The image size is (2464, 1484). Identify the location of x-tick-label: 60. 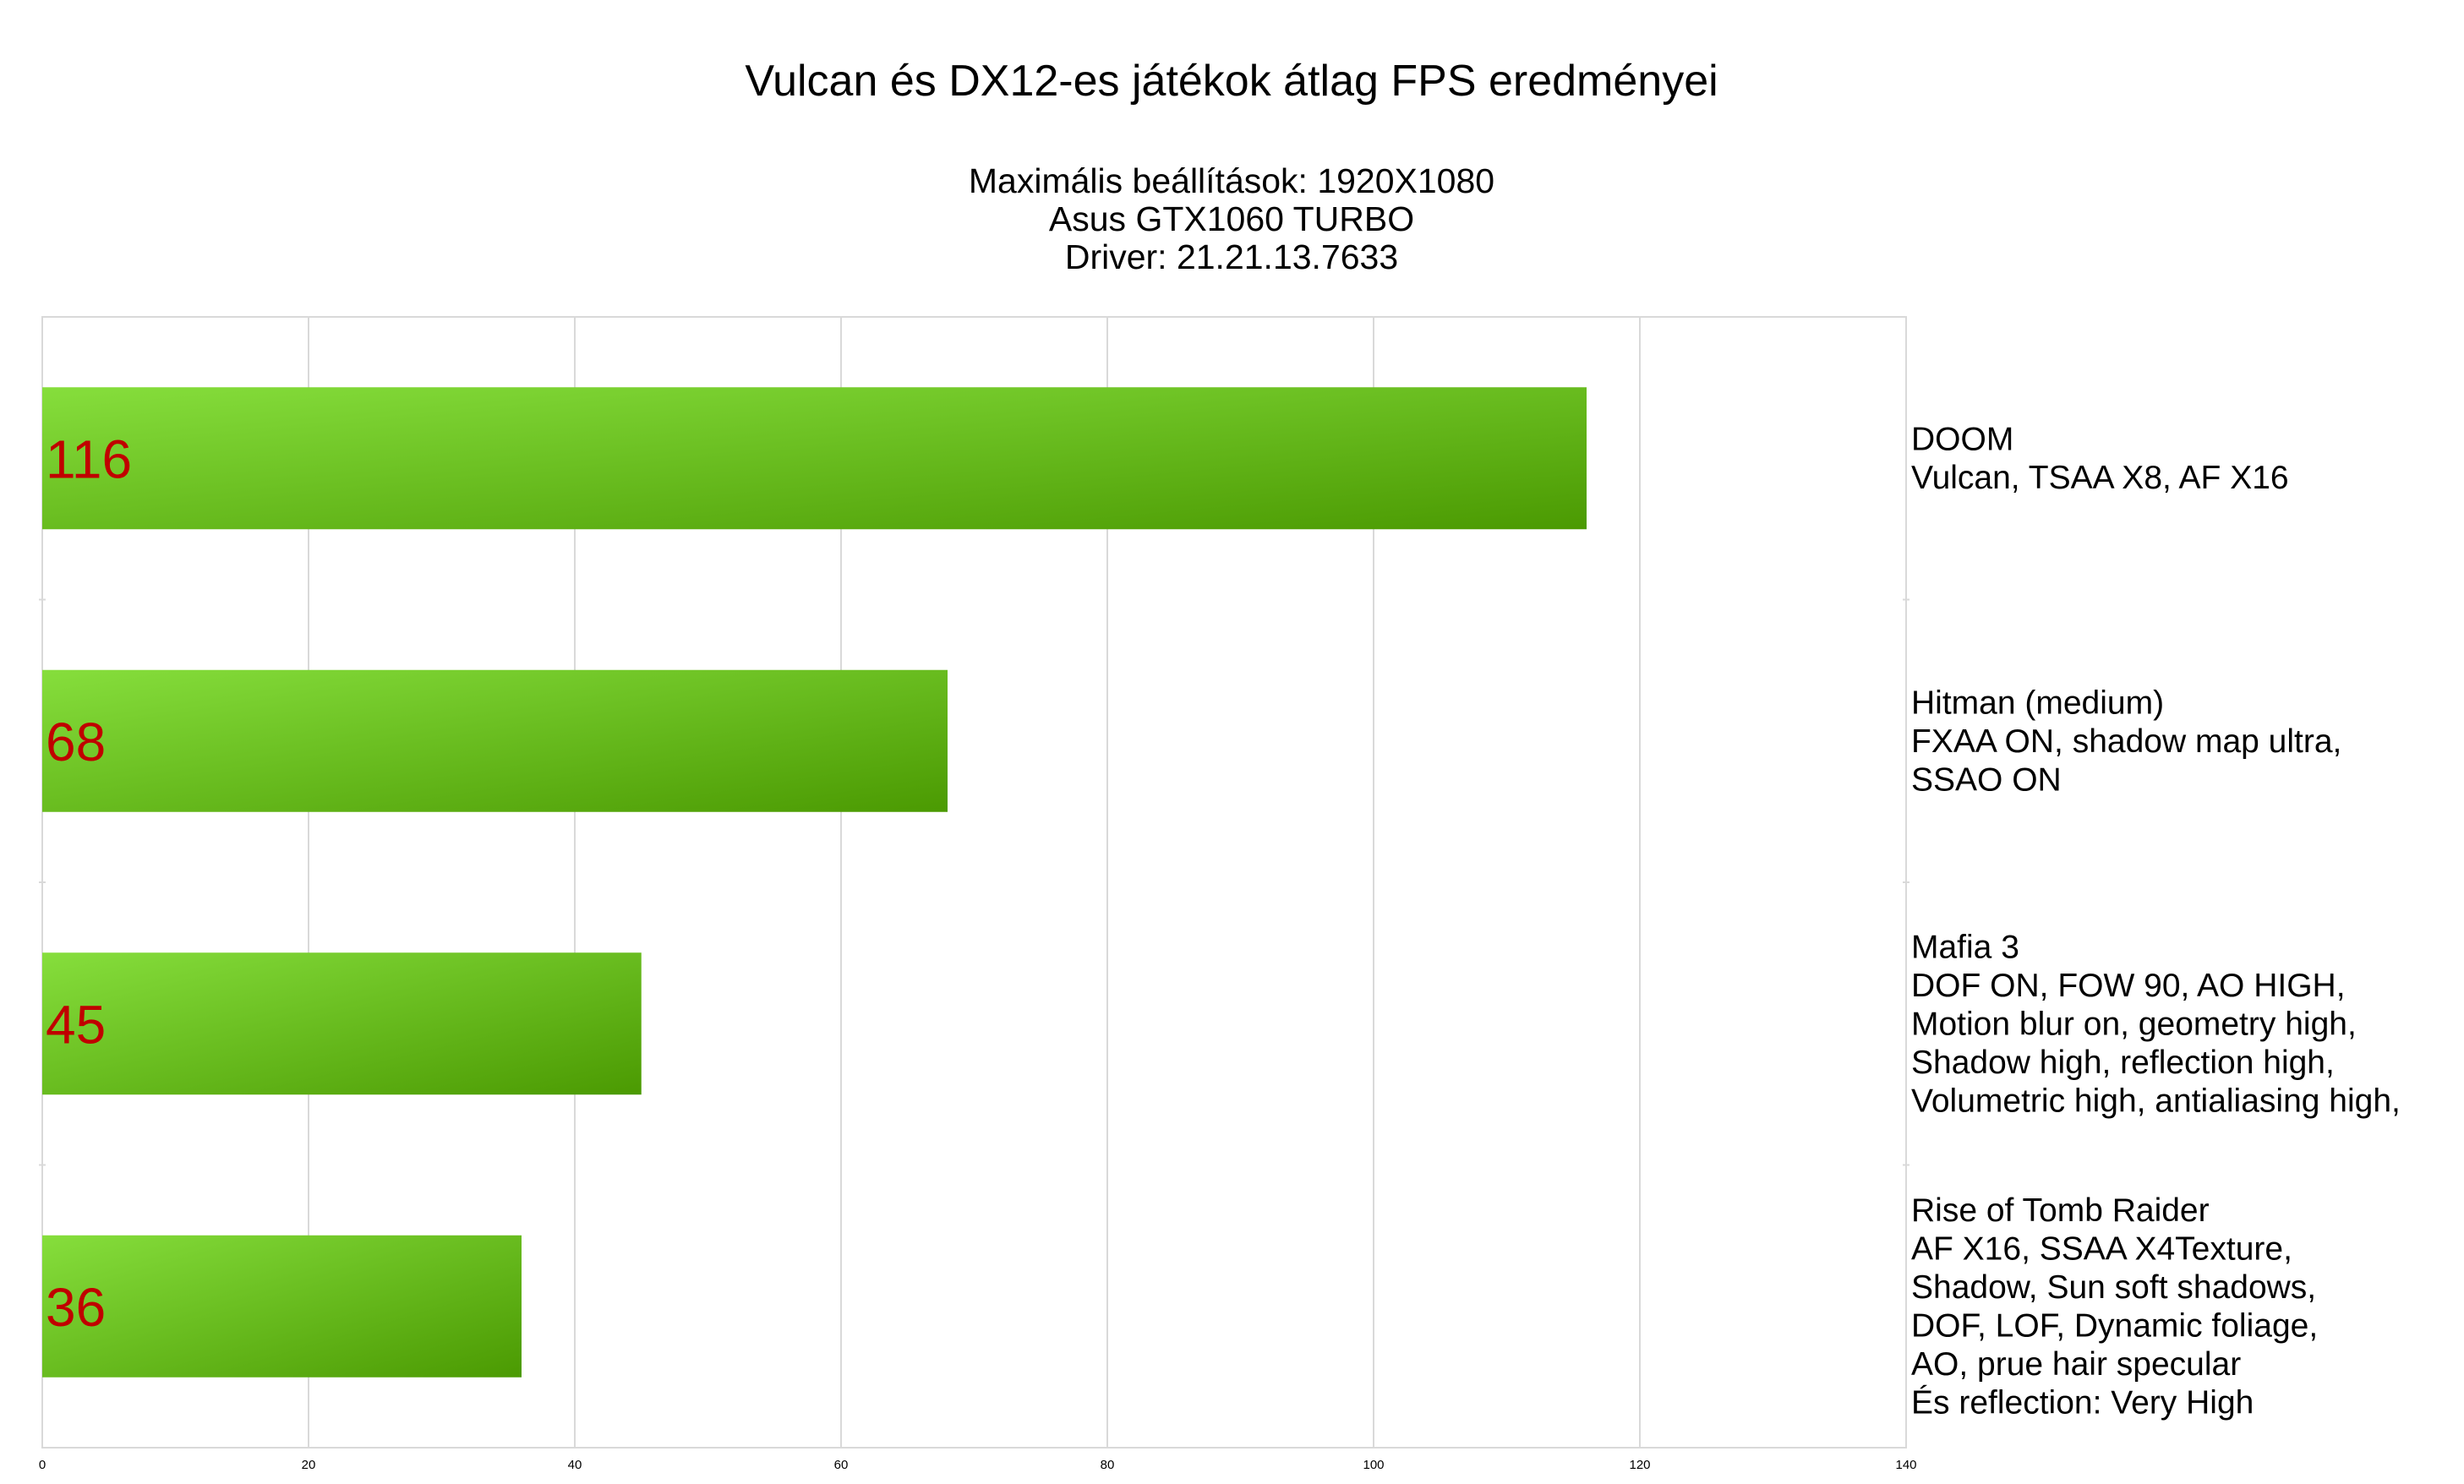
(841, 1465).